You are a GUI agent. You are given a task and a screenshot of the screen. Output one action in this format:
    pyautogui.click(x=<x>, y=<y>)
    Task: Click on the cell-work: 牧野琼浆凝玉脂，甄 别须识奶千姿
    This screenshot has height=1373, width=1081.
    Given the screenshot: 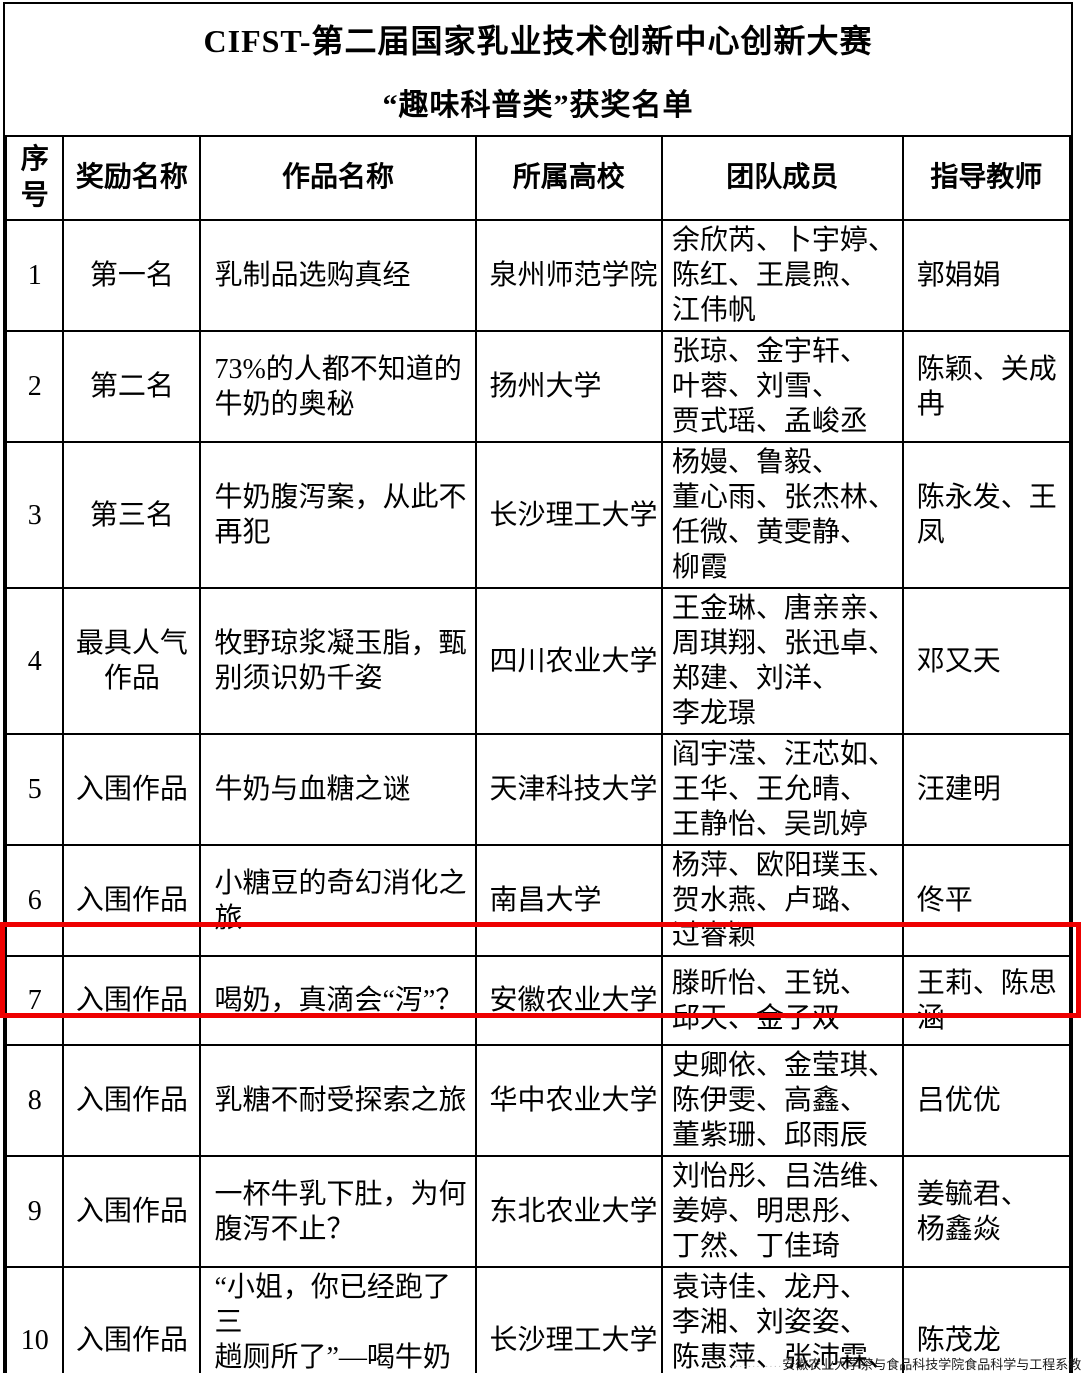 What is the action you would take?
    pyautogui.click(x=338, y=661)
    